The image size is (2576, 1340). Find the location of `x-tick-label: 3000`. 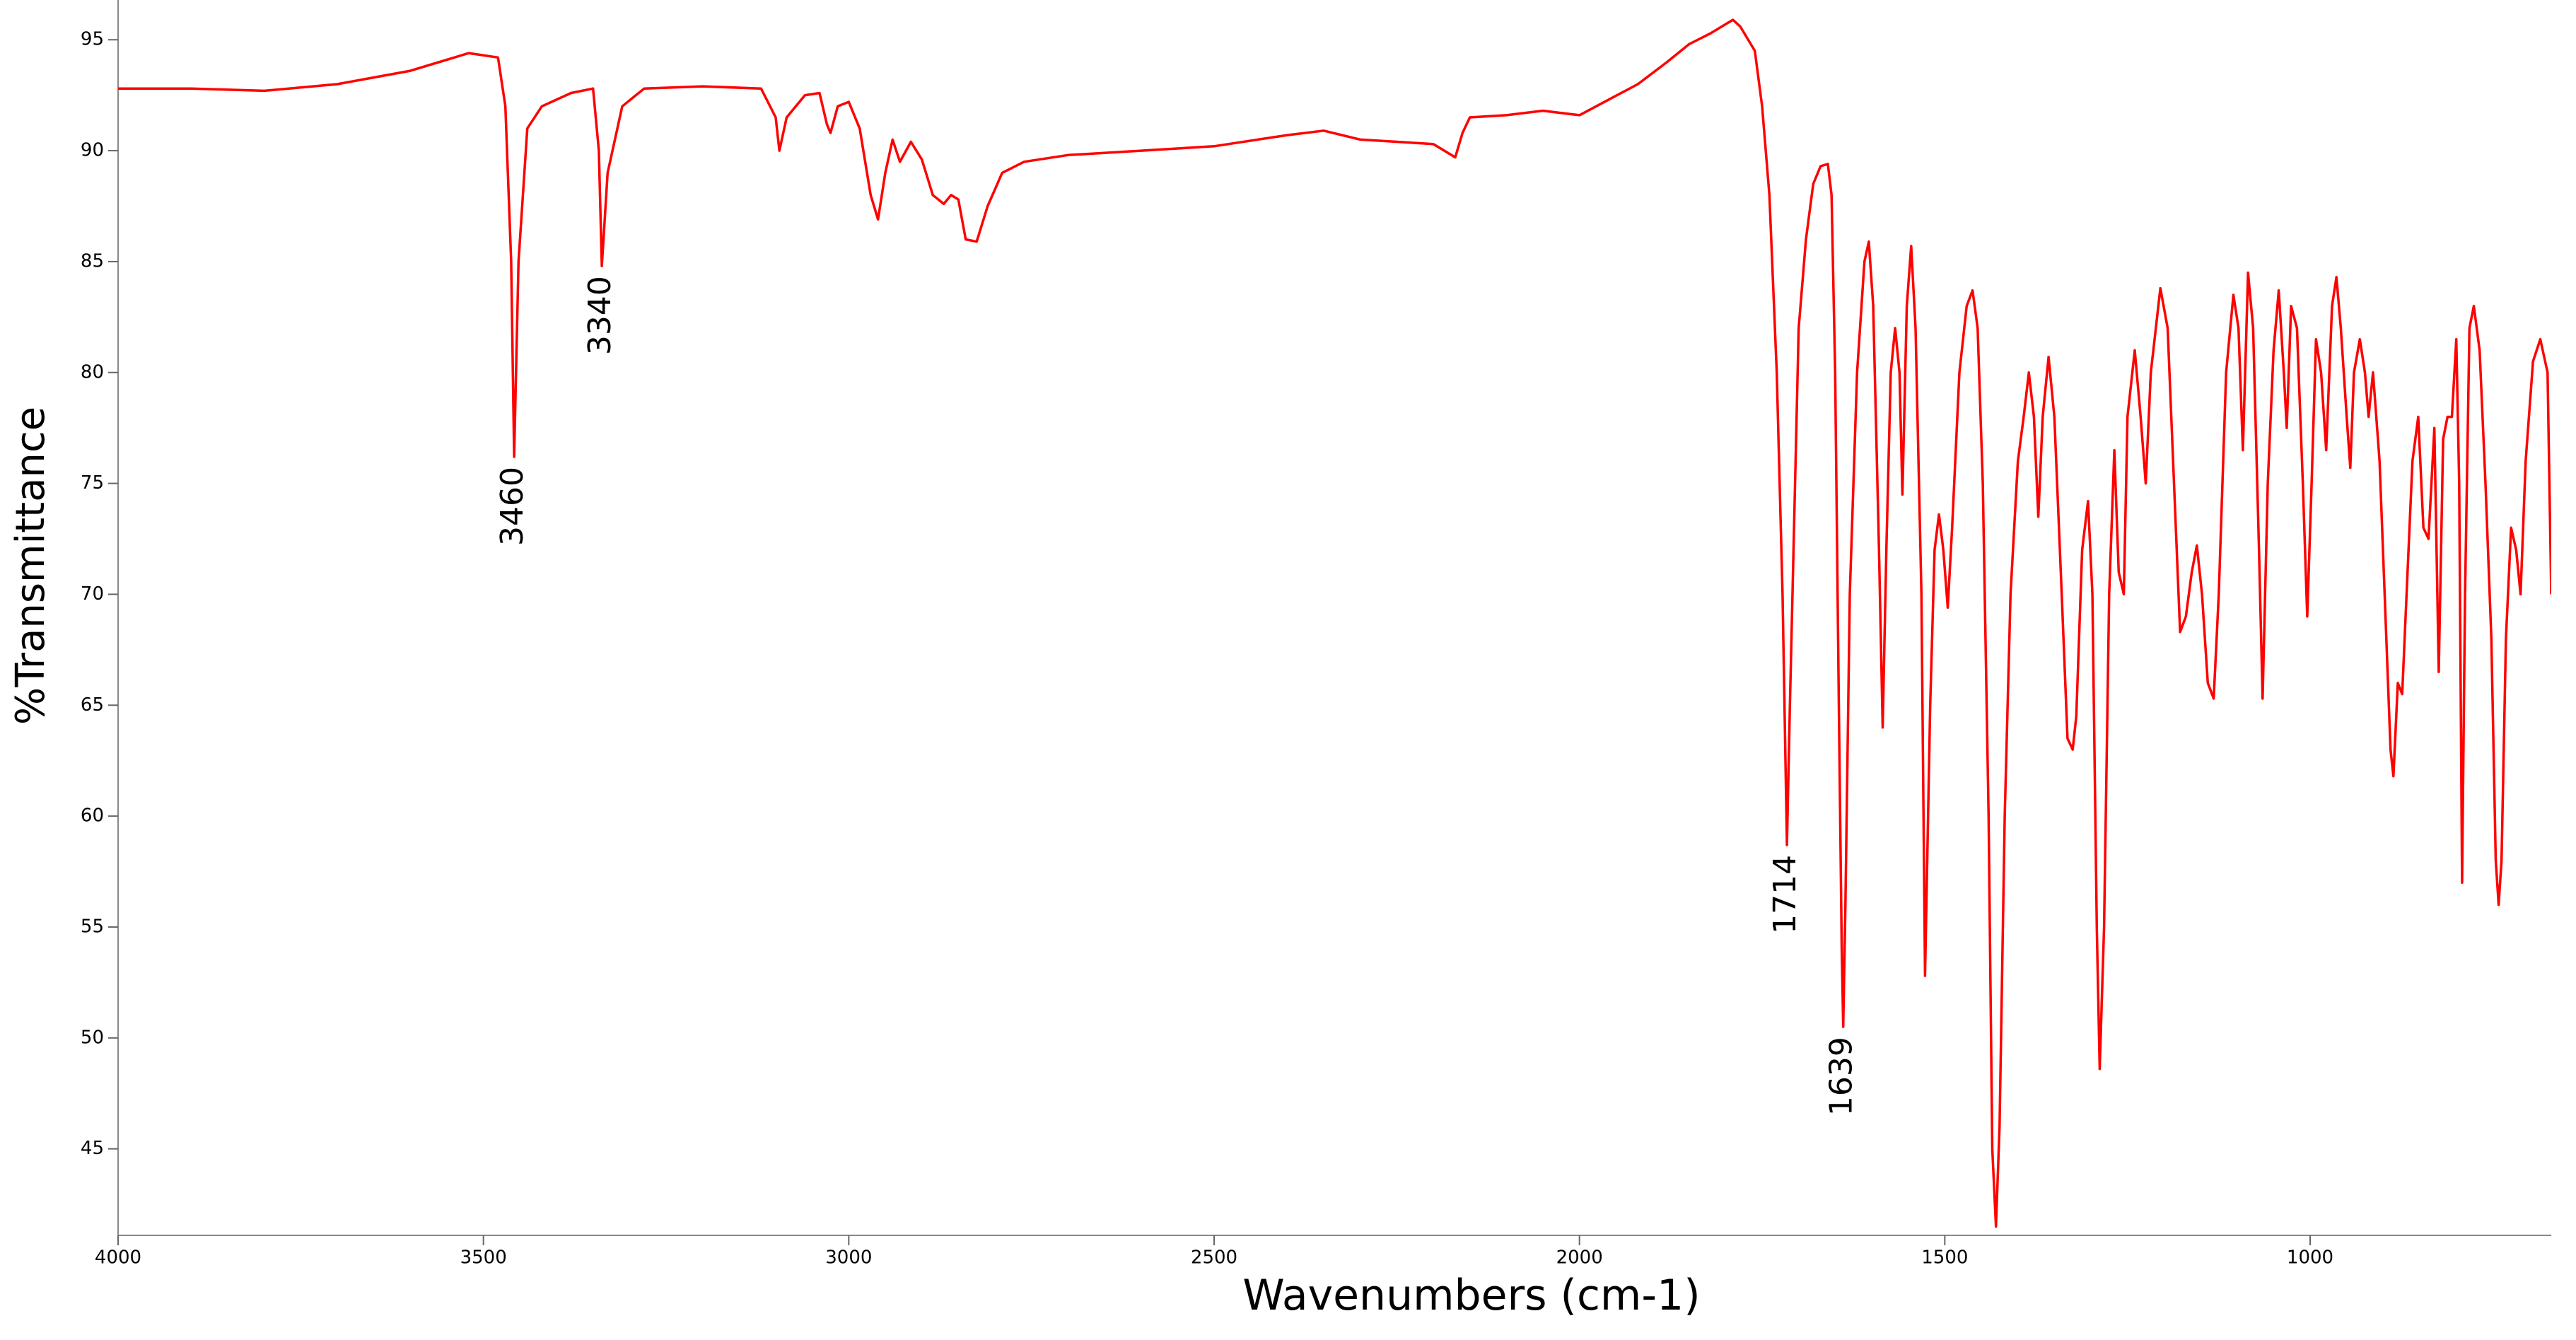

x-tick-label: 3000 is located at coordinates (848, 1258).